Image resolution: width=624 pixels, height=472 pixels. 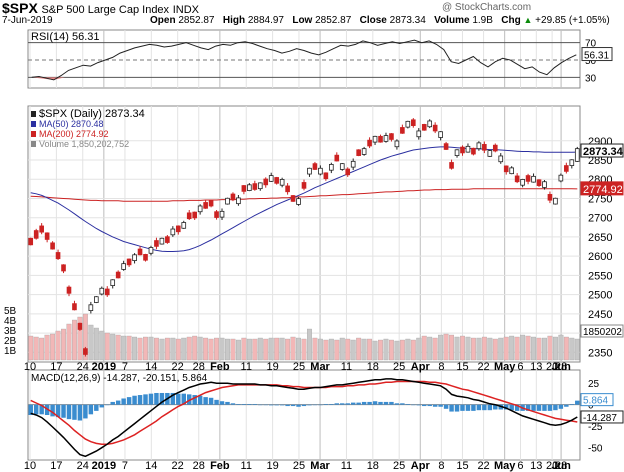 I want to click on rsi-line, so click(x=304, y=60).